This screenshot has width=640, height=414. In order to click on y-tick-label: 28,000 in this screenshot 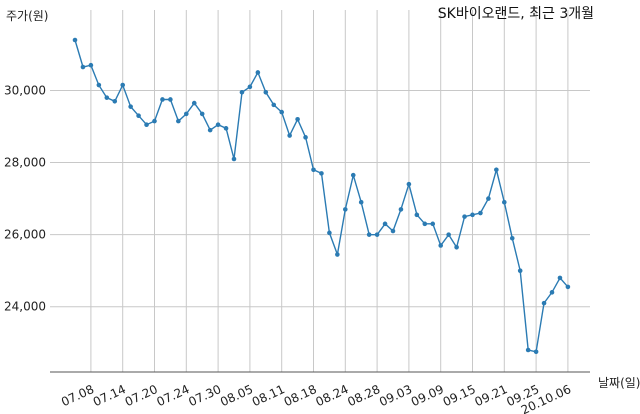, I will do `click(25, 163)`.